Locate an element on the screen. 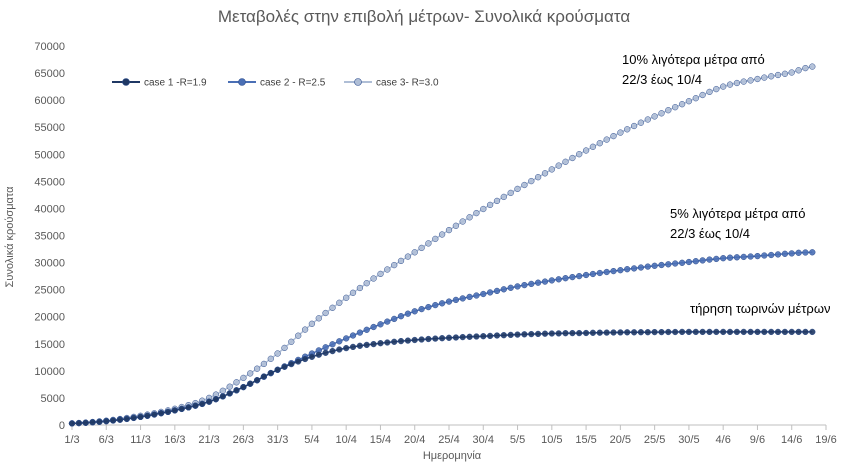 The height and width of the screenshot is (465, 856). x-tick-label: 1/3 is located at coordinates (71, 440).